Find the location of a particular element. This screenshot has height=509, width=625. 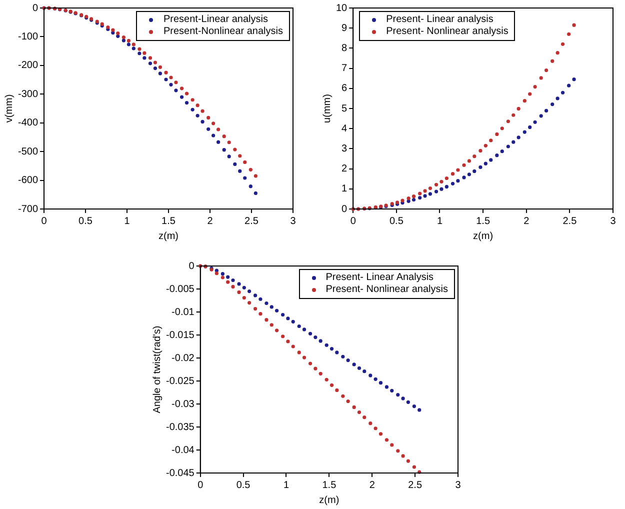

legend-label: Present-Linear analysis is located at coordinates (215, 20).